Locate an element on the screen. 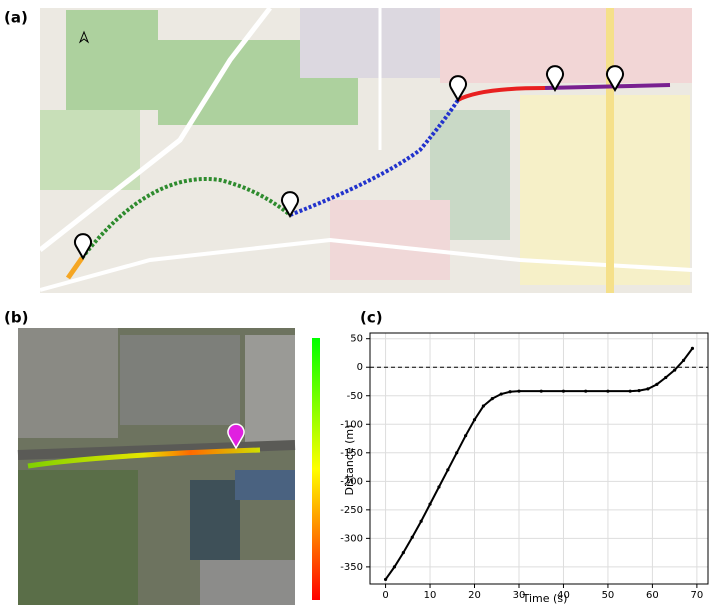 The image size is (720, 613). x-tick-label: 60 is located at coordinates (652, 595).